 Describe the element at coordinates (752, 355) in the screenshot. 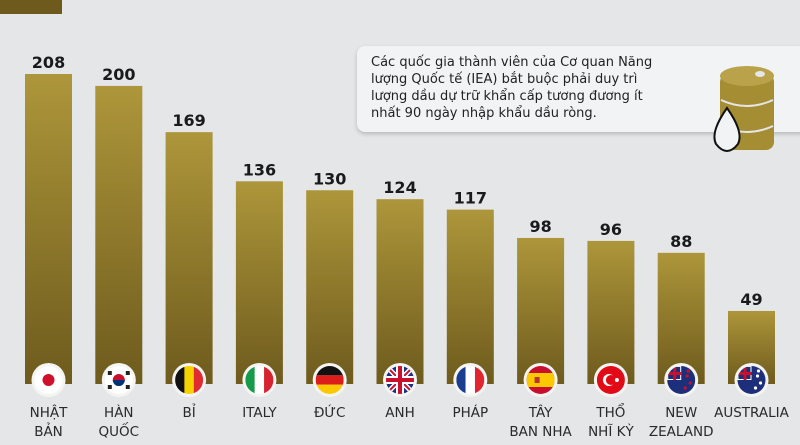

I see `bar-group: 49 AUSTRALIA` at that location.